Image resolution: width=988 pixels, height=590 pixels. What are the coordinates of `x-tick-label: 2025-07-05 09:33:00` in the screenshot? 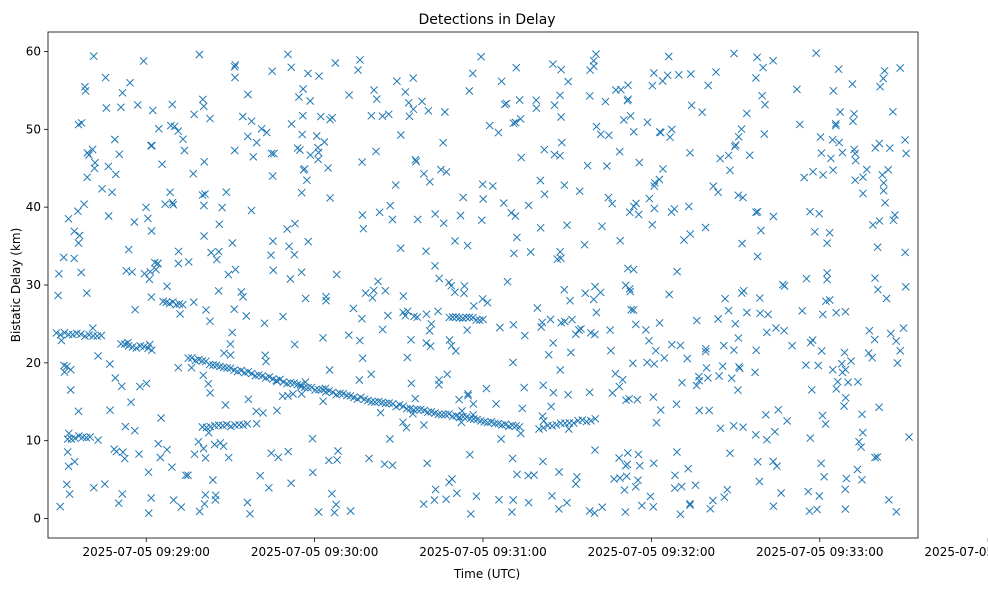 It's located at (819, 552).